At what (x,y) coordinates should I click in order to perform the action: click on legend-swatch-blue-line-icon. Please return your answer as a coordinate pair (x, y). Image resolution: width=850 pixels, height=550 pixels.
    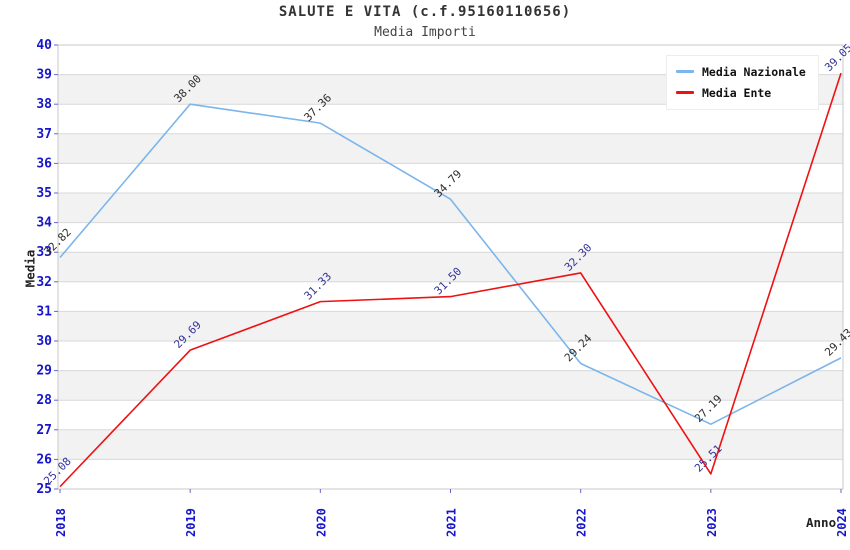
    Looking at the image, I should click on (685, 71).